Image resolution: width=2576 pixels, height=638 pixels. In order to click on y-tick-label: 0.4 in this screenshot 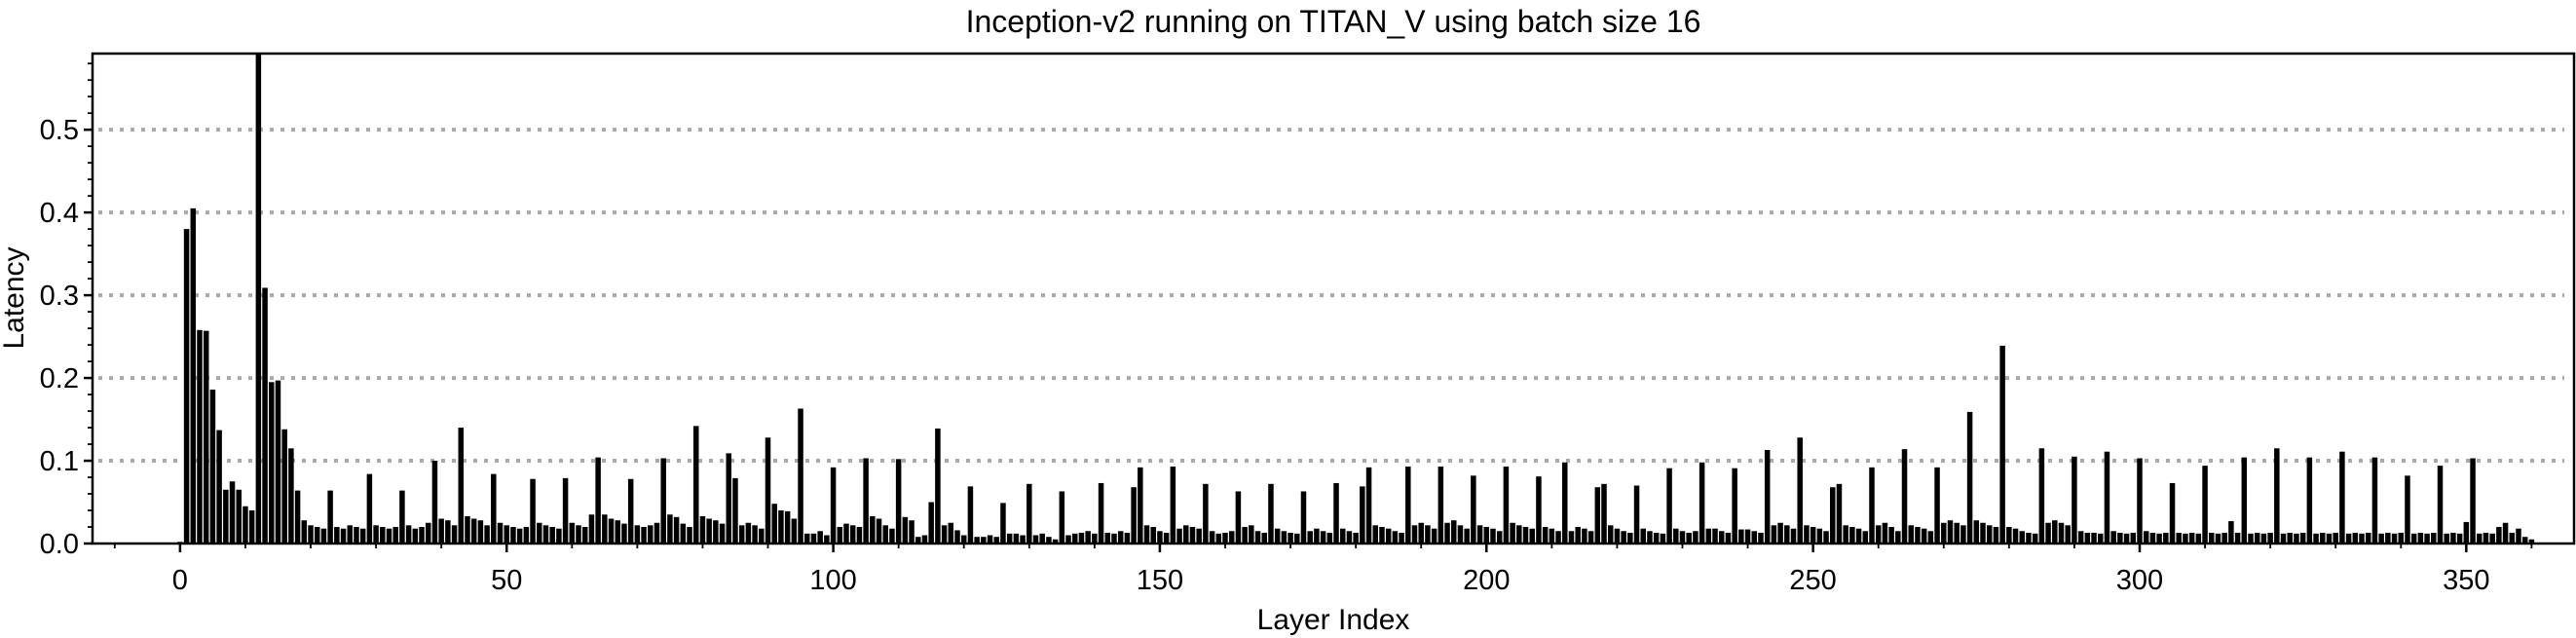, I will do `click(59, 214)`.